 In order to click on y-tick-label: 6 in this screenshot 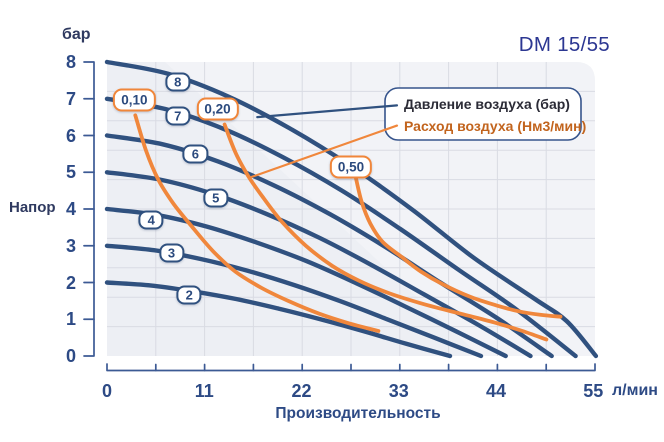, I will do `click(70, 135)`.